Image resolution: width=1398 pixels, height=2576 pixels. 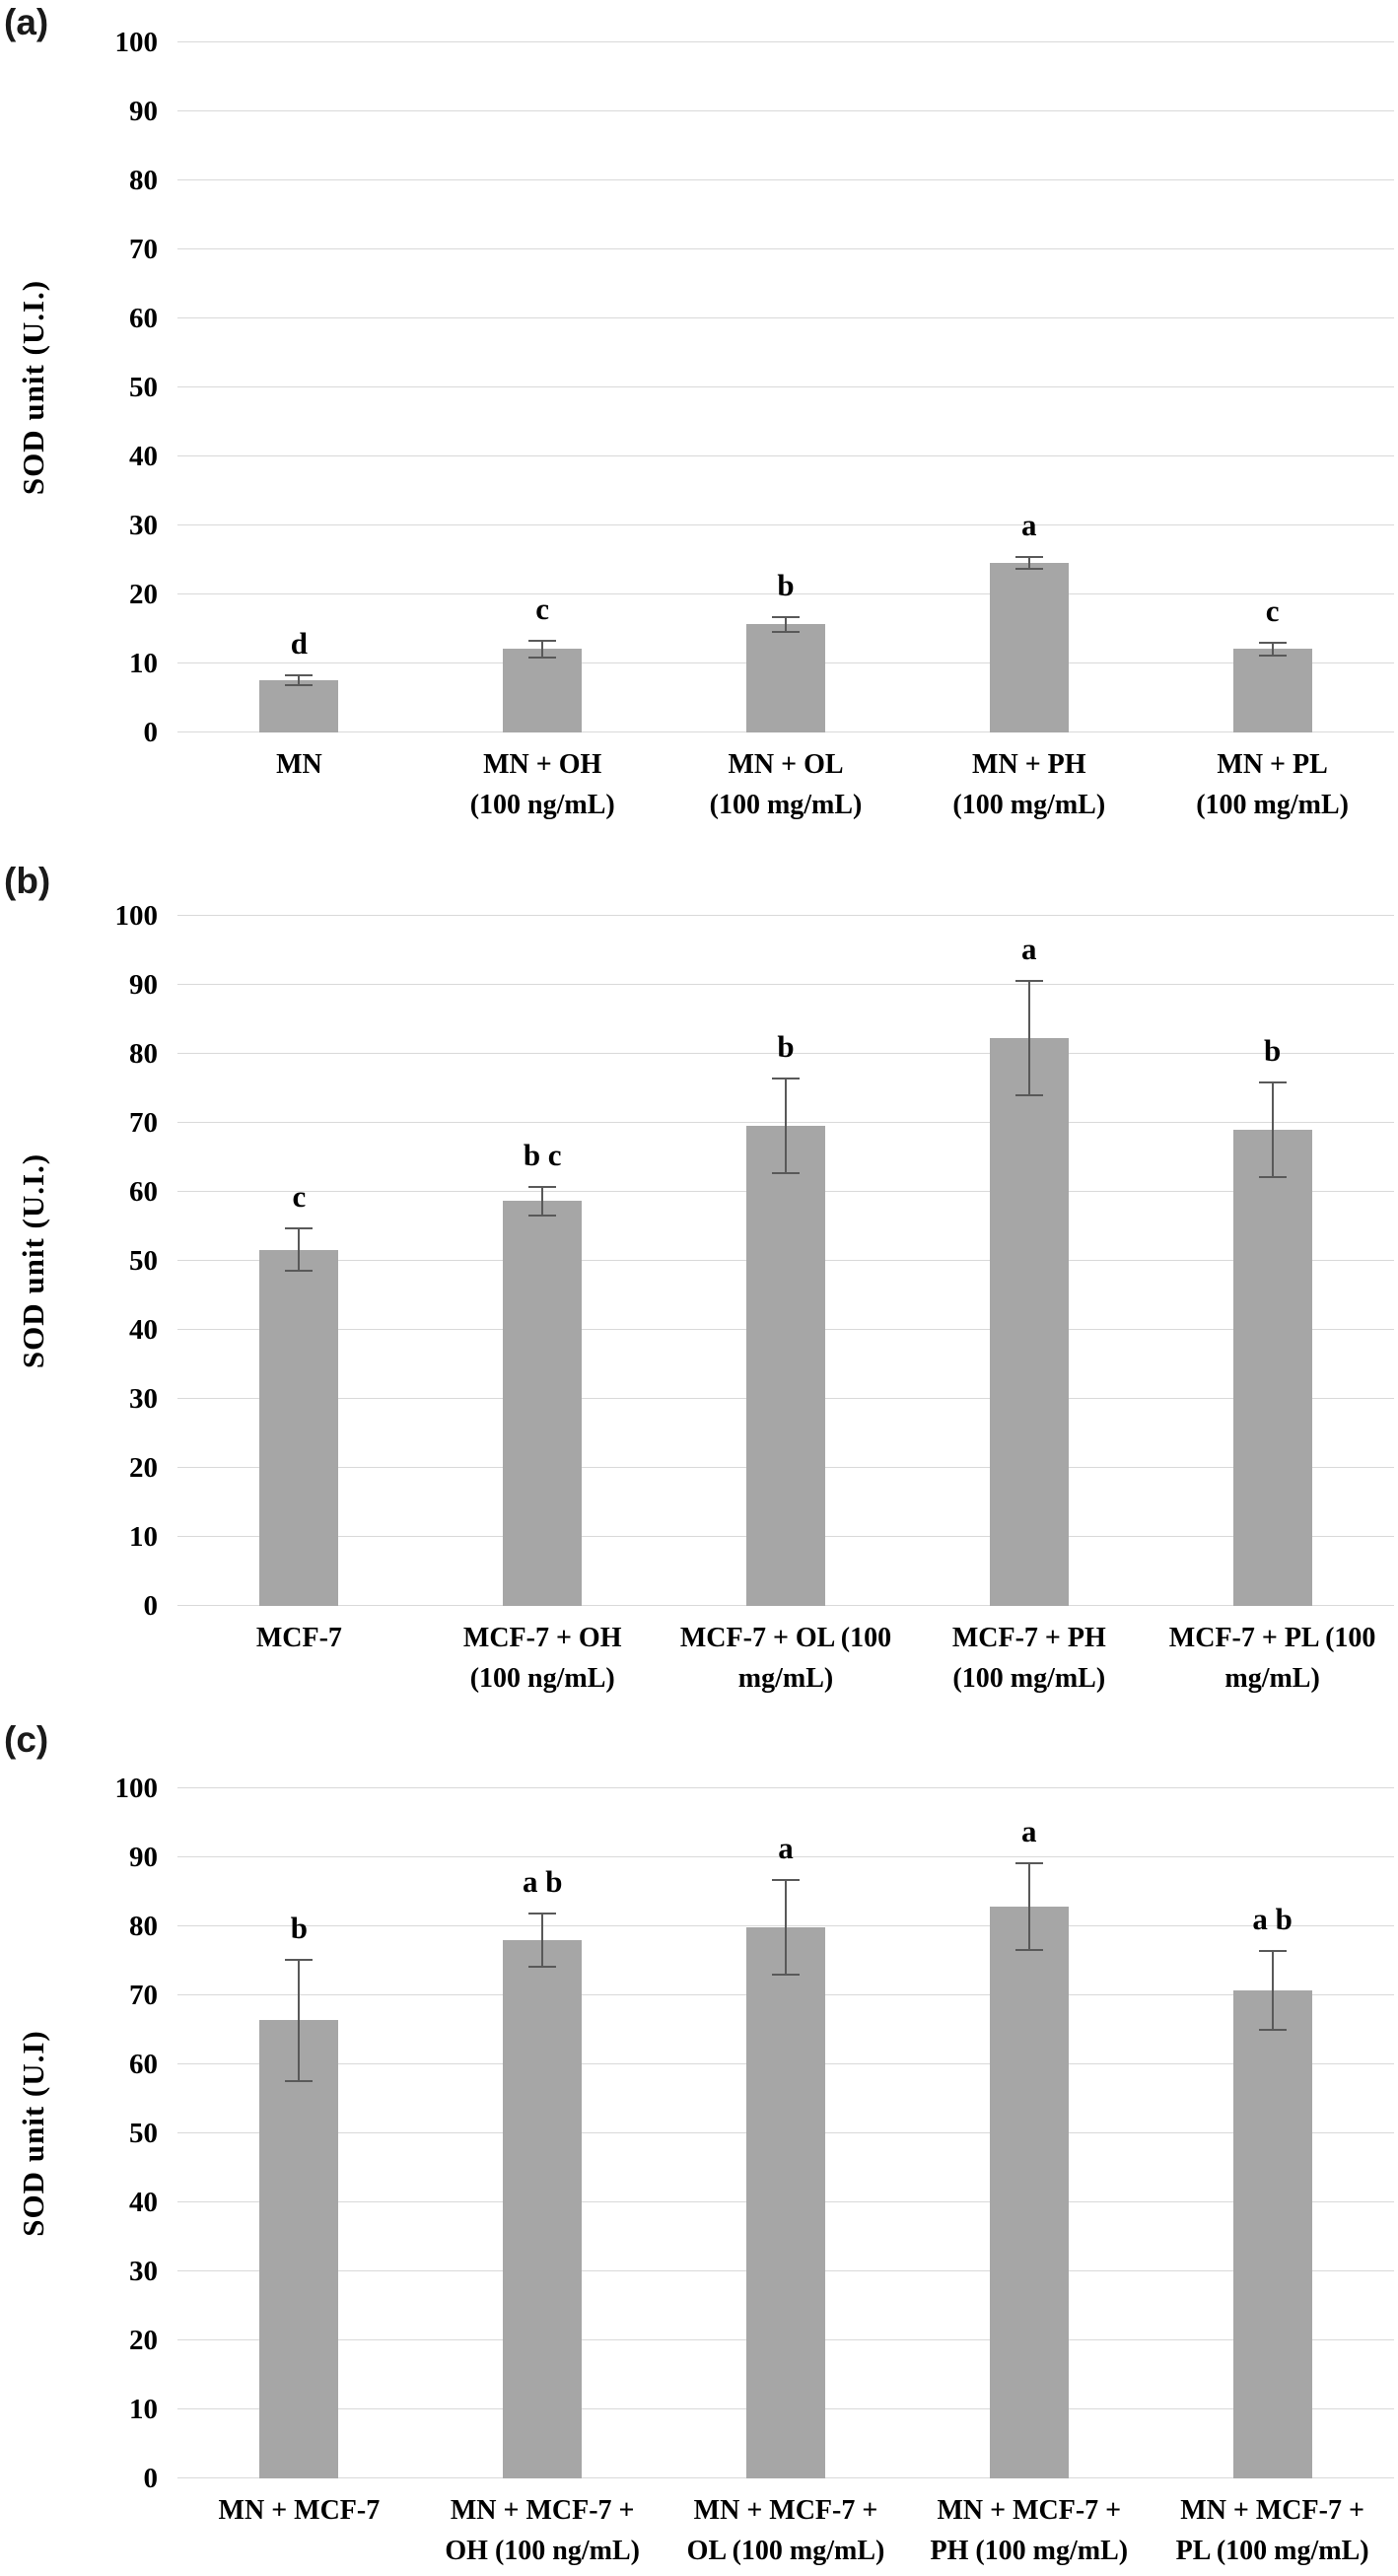 I want to click on x-tick-label-line: MCF-7 + OH, so click(x=542, y=1638).